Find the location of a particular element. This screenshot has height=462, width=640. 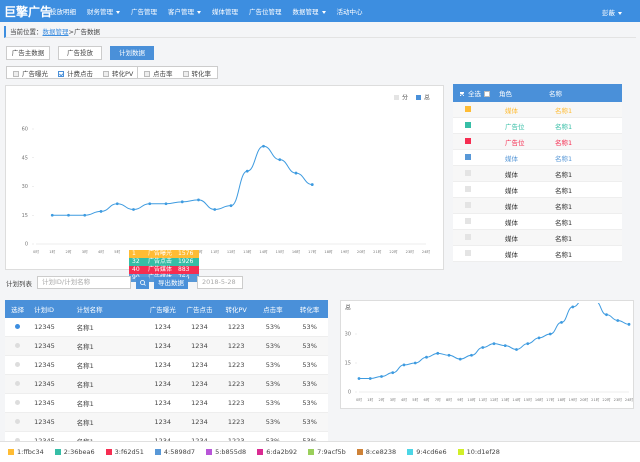

checkbox-item: 广告曝光 is located at coordinates (30, 73).